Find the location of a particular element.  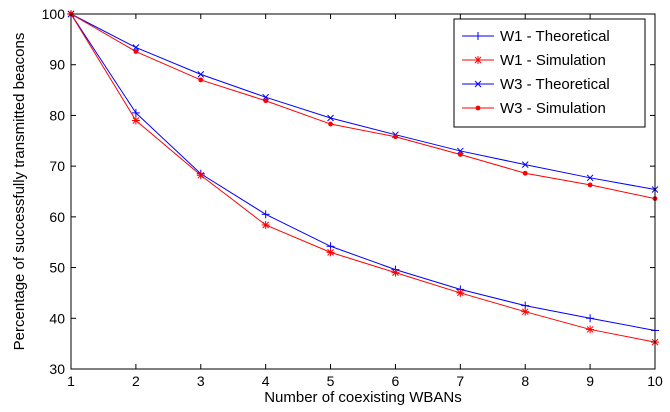

legend-label: W3 - Theoretical is located at coordinates (555, 84).